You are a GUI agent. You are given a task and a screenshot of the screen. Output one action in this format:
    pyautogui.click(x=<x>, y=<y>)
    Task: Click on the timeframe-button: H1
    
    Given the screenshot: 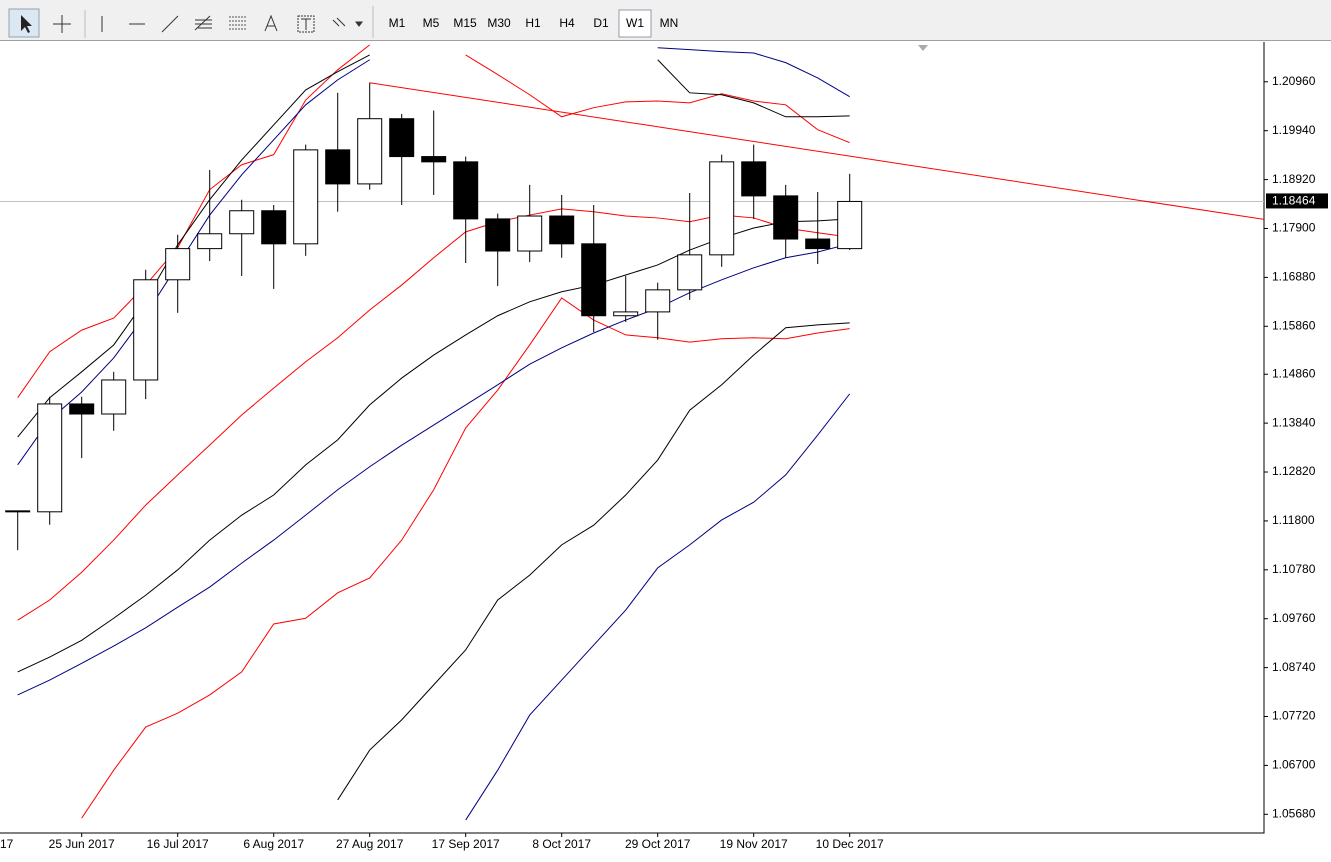 What is the action you would take?
    pyautogui.click(x=533, y=23)
    